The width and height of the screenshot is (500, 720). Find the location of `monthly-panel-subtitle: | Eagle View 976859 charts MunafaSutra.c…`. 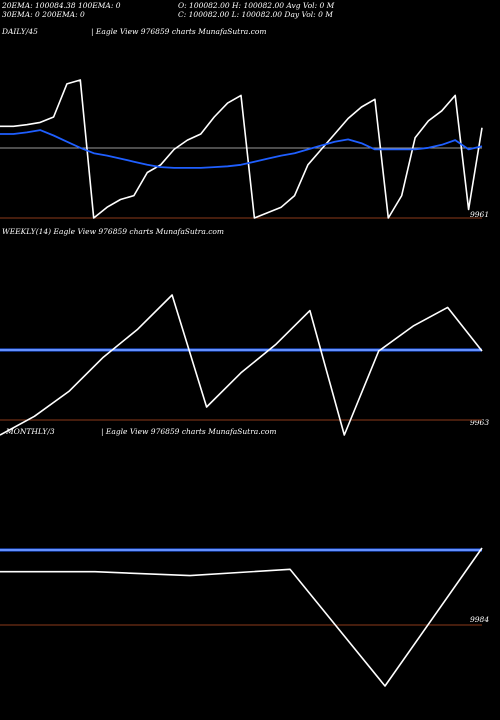

monthly-panel-subtitle: | Eagle View 976859 charts MunafaSutra.c… is located at coordinates (189, 431).